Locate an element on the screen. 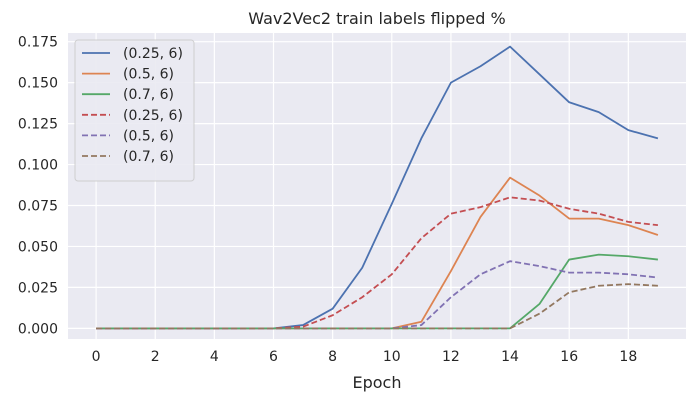 This screenshot has width=696, height=402. x-tick-label: 18 is located at coordinates (628, 357).